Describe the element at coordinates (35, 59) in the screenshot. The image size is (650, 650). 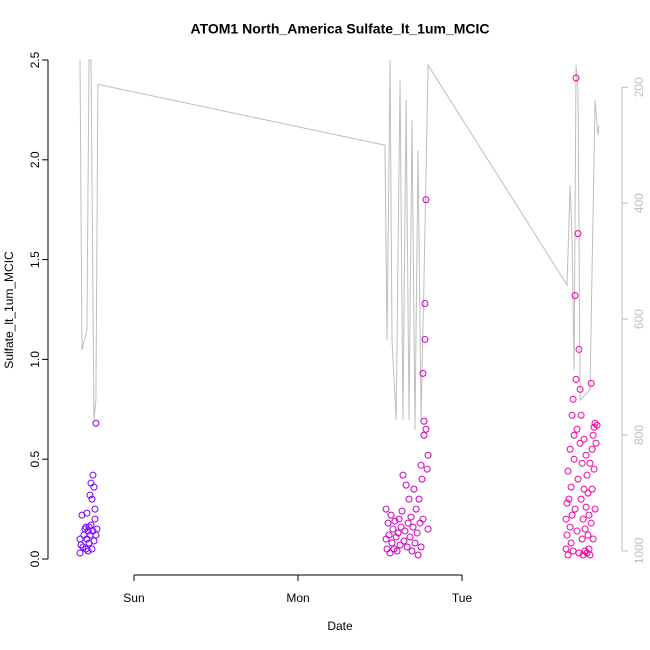
I see `y-tick-label: 2.5` at that location.